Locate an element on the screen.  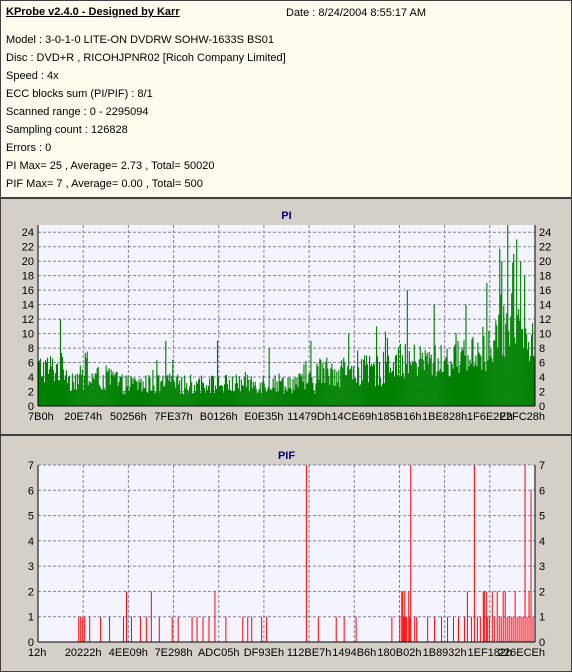
x-tick-label: 12h is located at coordinates (37, 653).